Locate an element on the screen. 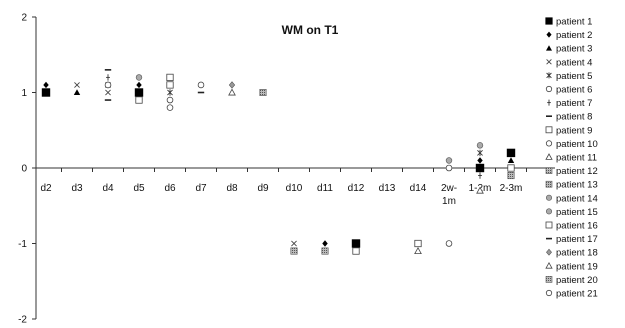 The height and width of the screenshot is (328, 625). x-tick-label: d3 is located at coordinates (77, 188).